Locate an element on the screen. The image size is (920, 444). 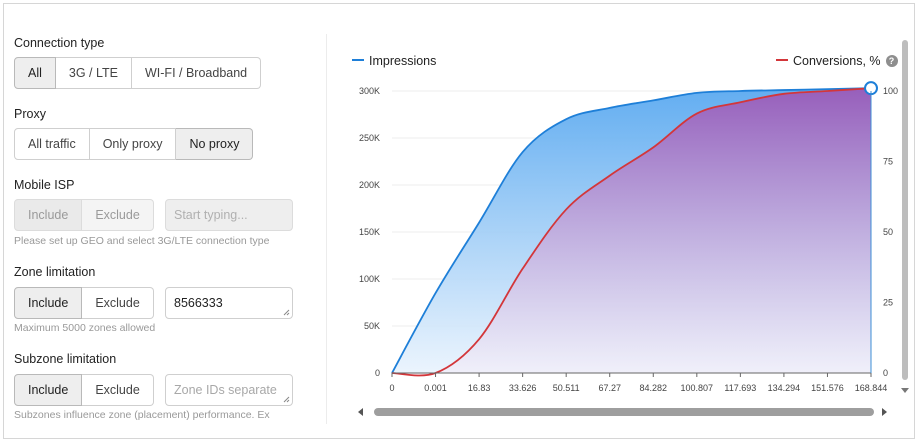
subzone-ids-input: Zone IDs separate is located at coordinates (229, 390).